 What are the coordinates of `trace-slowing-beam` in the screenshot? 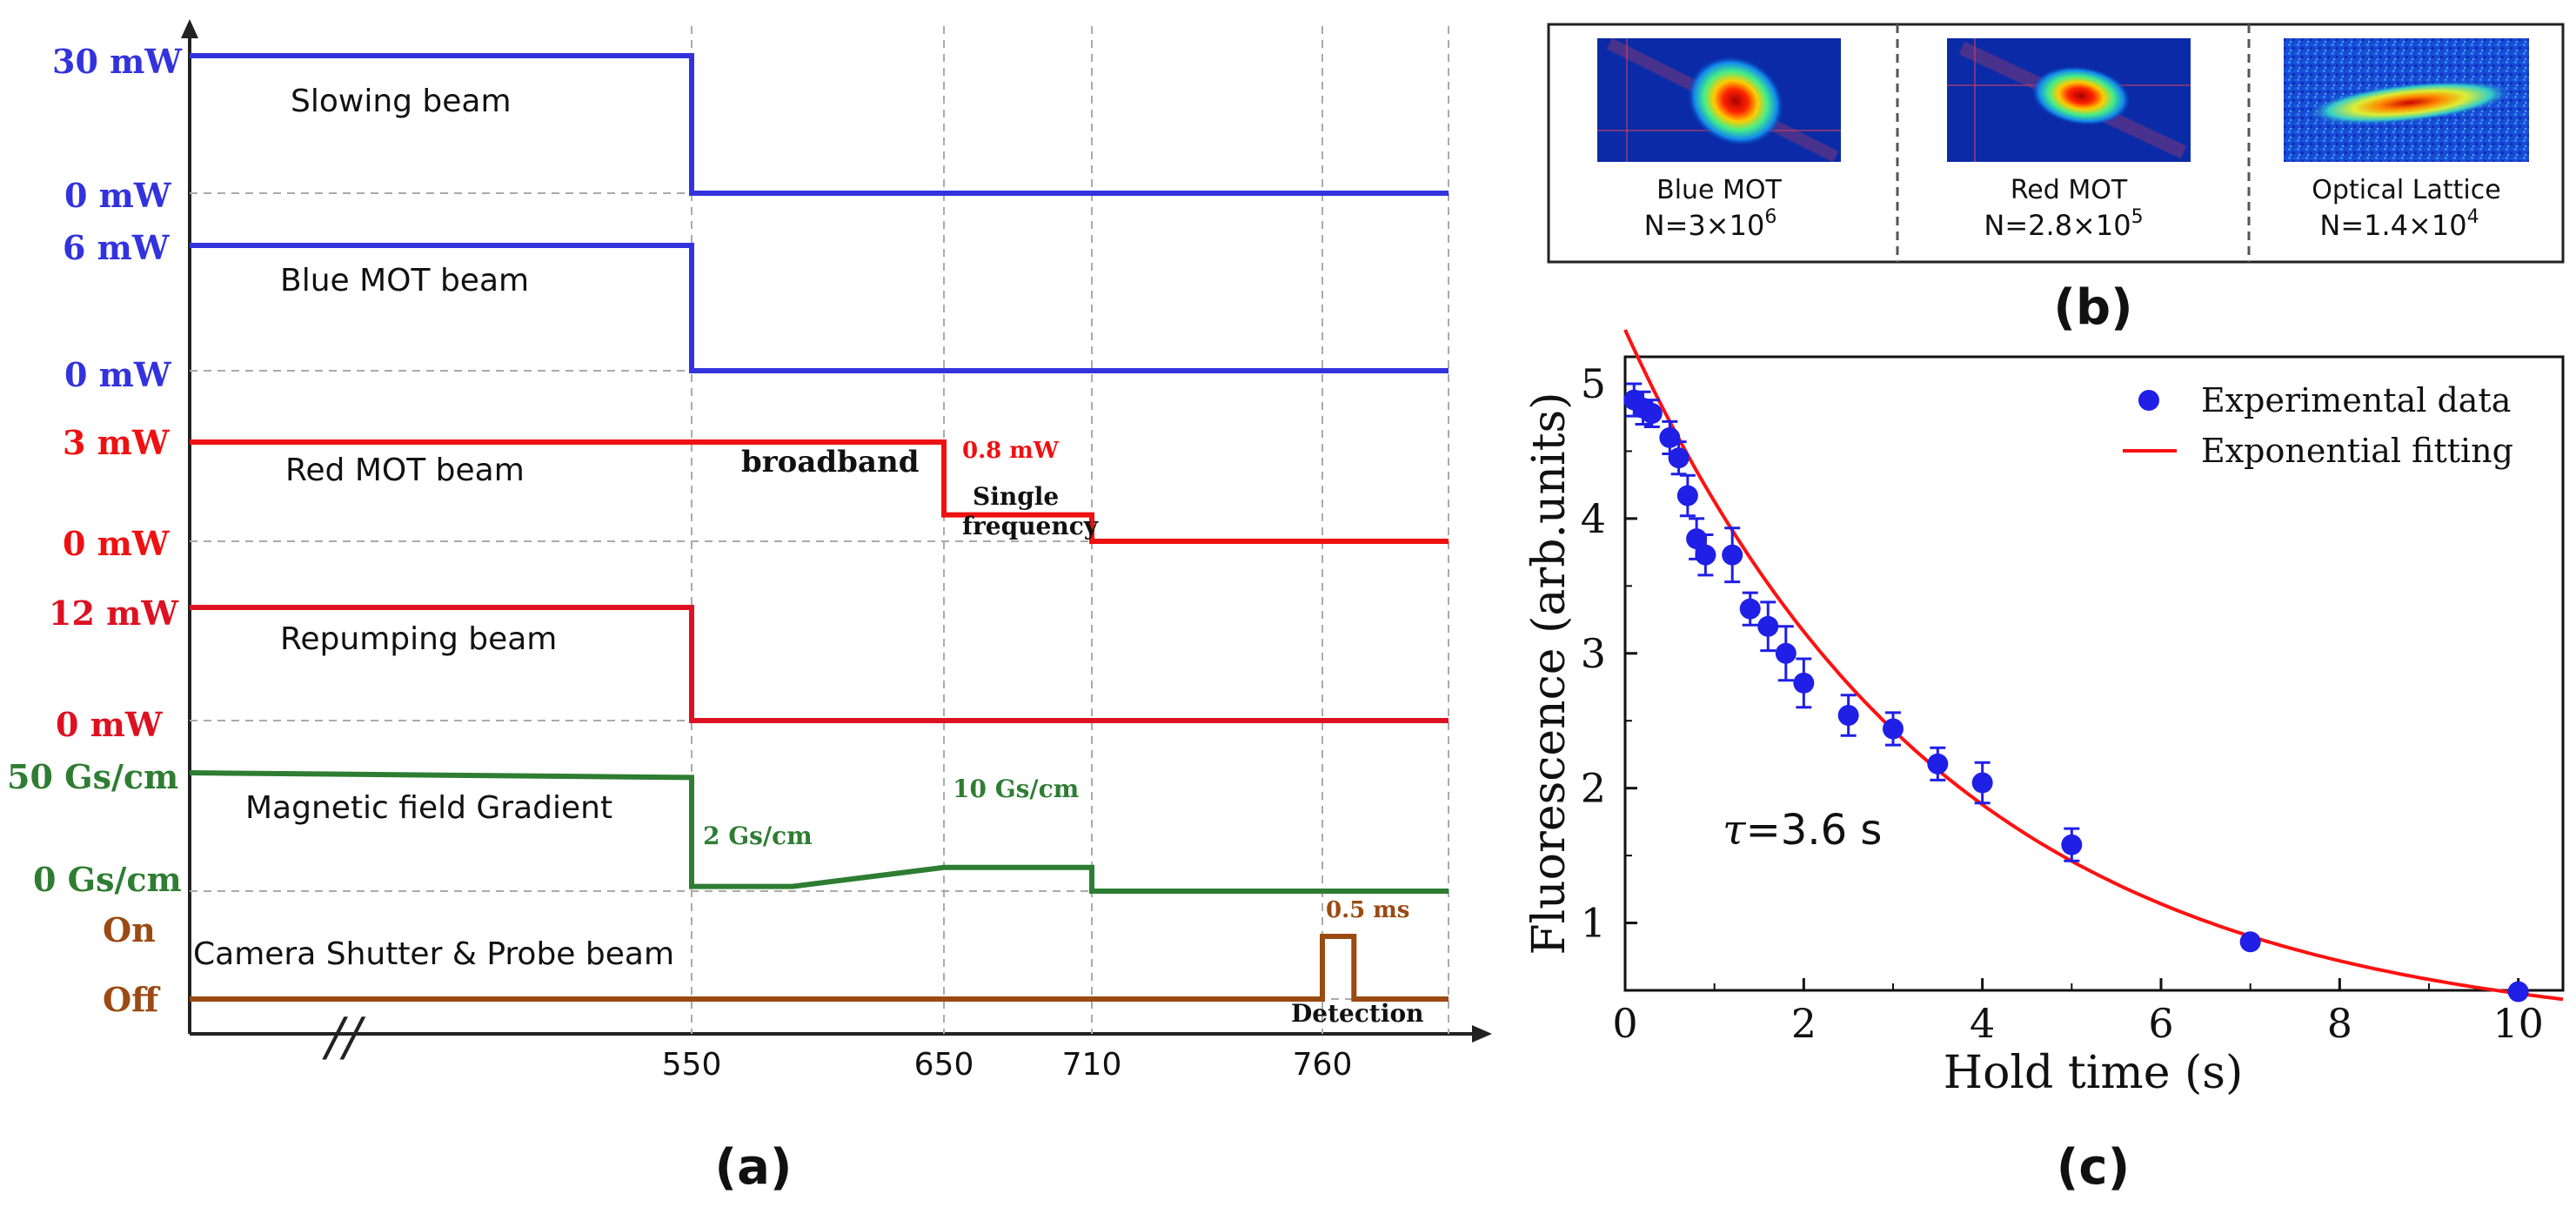 It's located at (819, 124).